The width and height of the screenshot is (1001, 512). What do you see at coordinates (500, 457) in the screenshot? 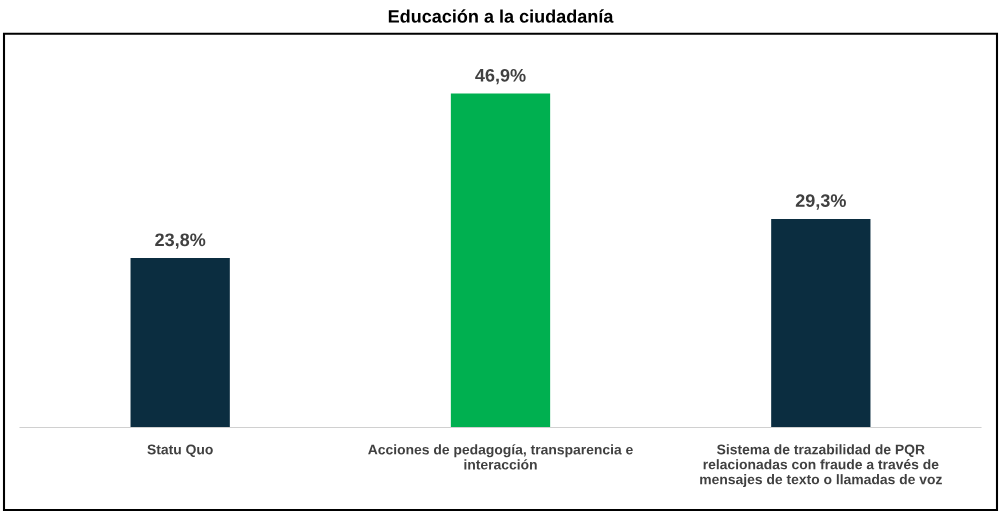
I see `x-tick-label: Acciones de pedagogía, transparencia e interacción` at bounding box center [500, 457].